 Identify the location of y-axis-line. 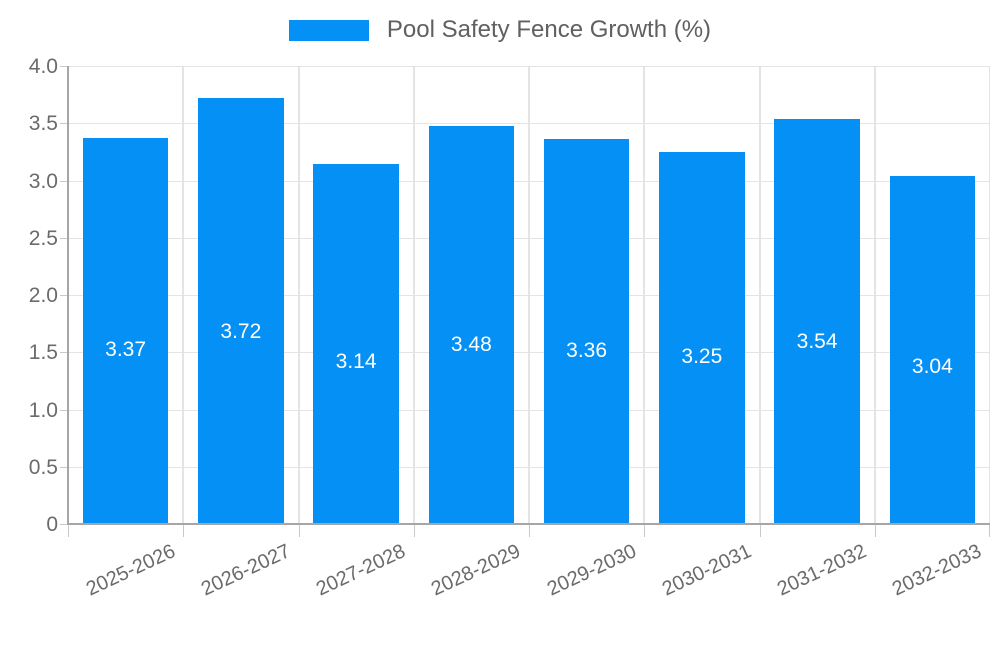
(68, 295).